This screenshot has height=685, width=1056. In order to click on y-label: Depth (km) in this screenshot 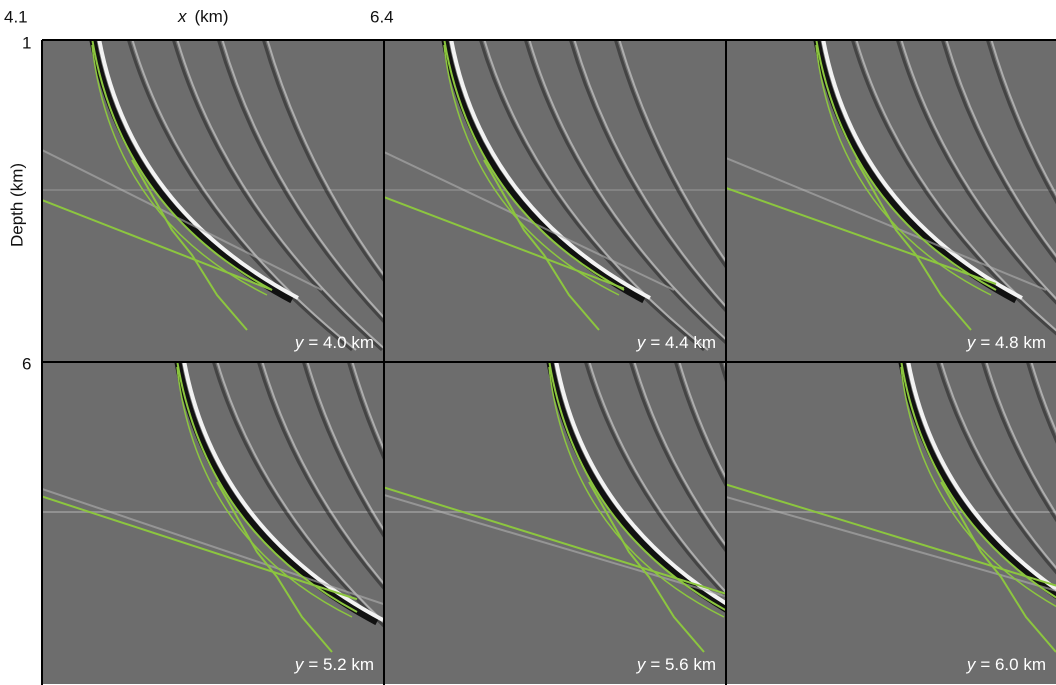, I will do `click(16, 205)`.